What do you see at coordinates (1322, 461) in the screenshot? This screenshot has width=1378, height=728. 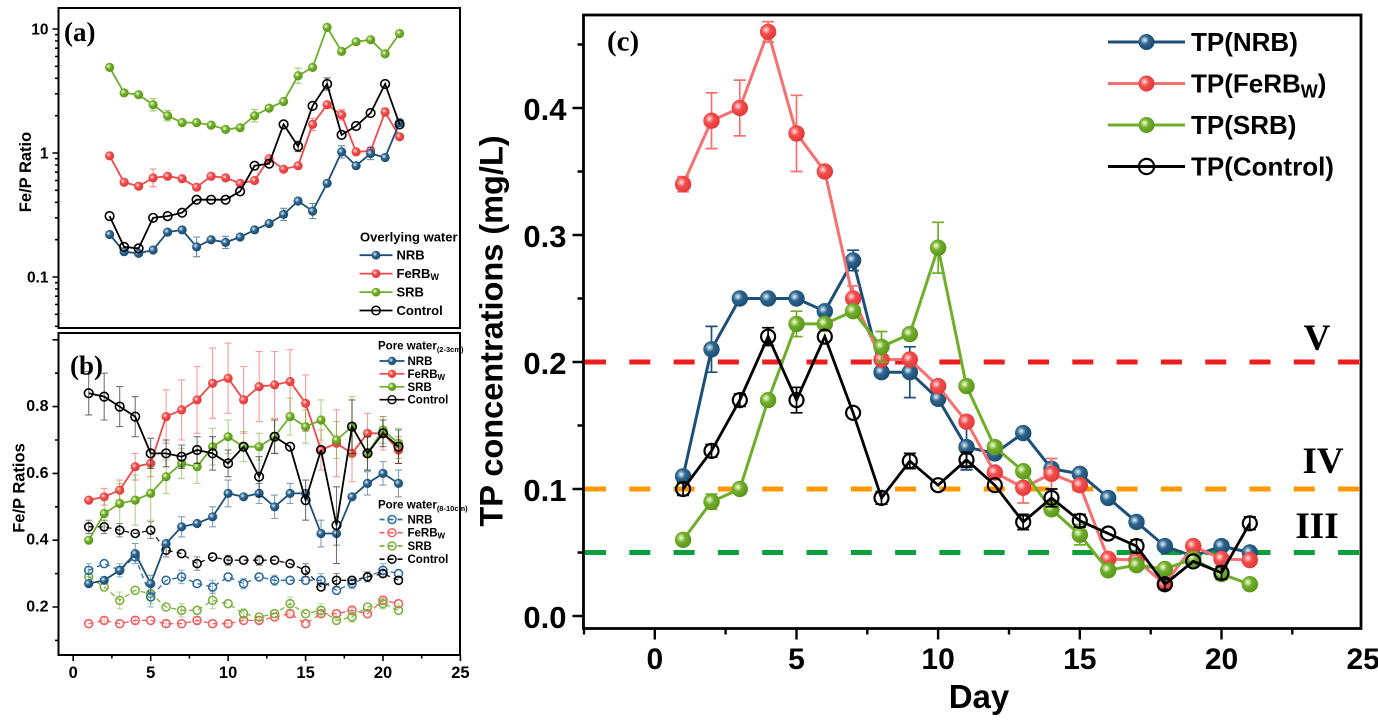 I see `svg-text: IV` at bounding box center [1322, 461].